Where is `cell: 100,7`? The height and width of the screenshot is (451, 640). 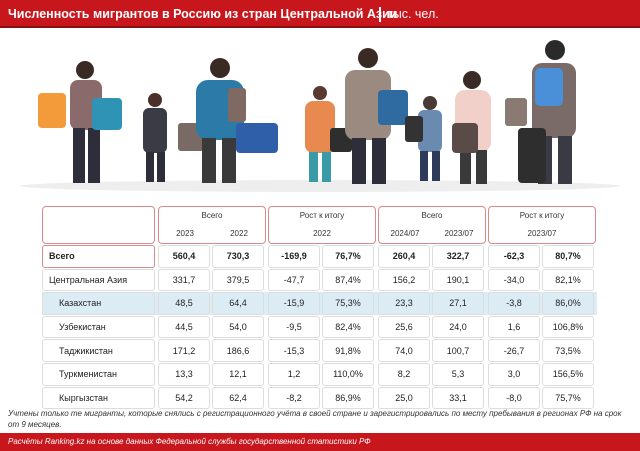
cell: 100,7 is located at coordinates (458, 350).